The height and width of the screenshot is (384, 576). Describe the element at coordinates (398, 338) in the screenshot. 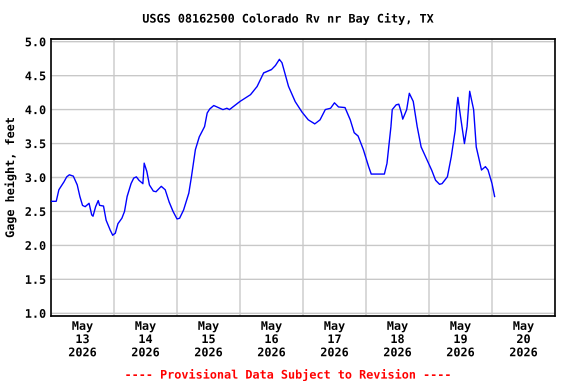

I see `x-tick-label: May 18 2026` at that location.